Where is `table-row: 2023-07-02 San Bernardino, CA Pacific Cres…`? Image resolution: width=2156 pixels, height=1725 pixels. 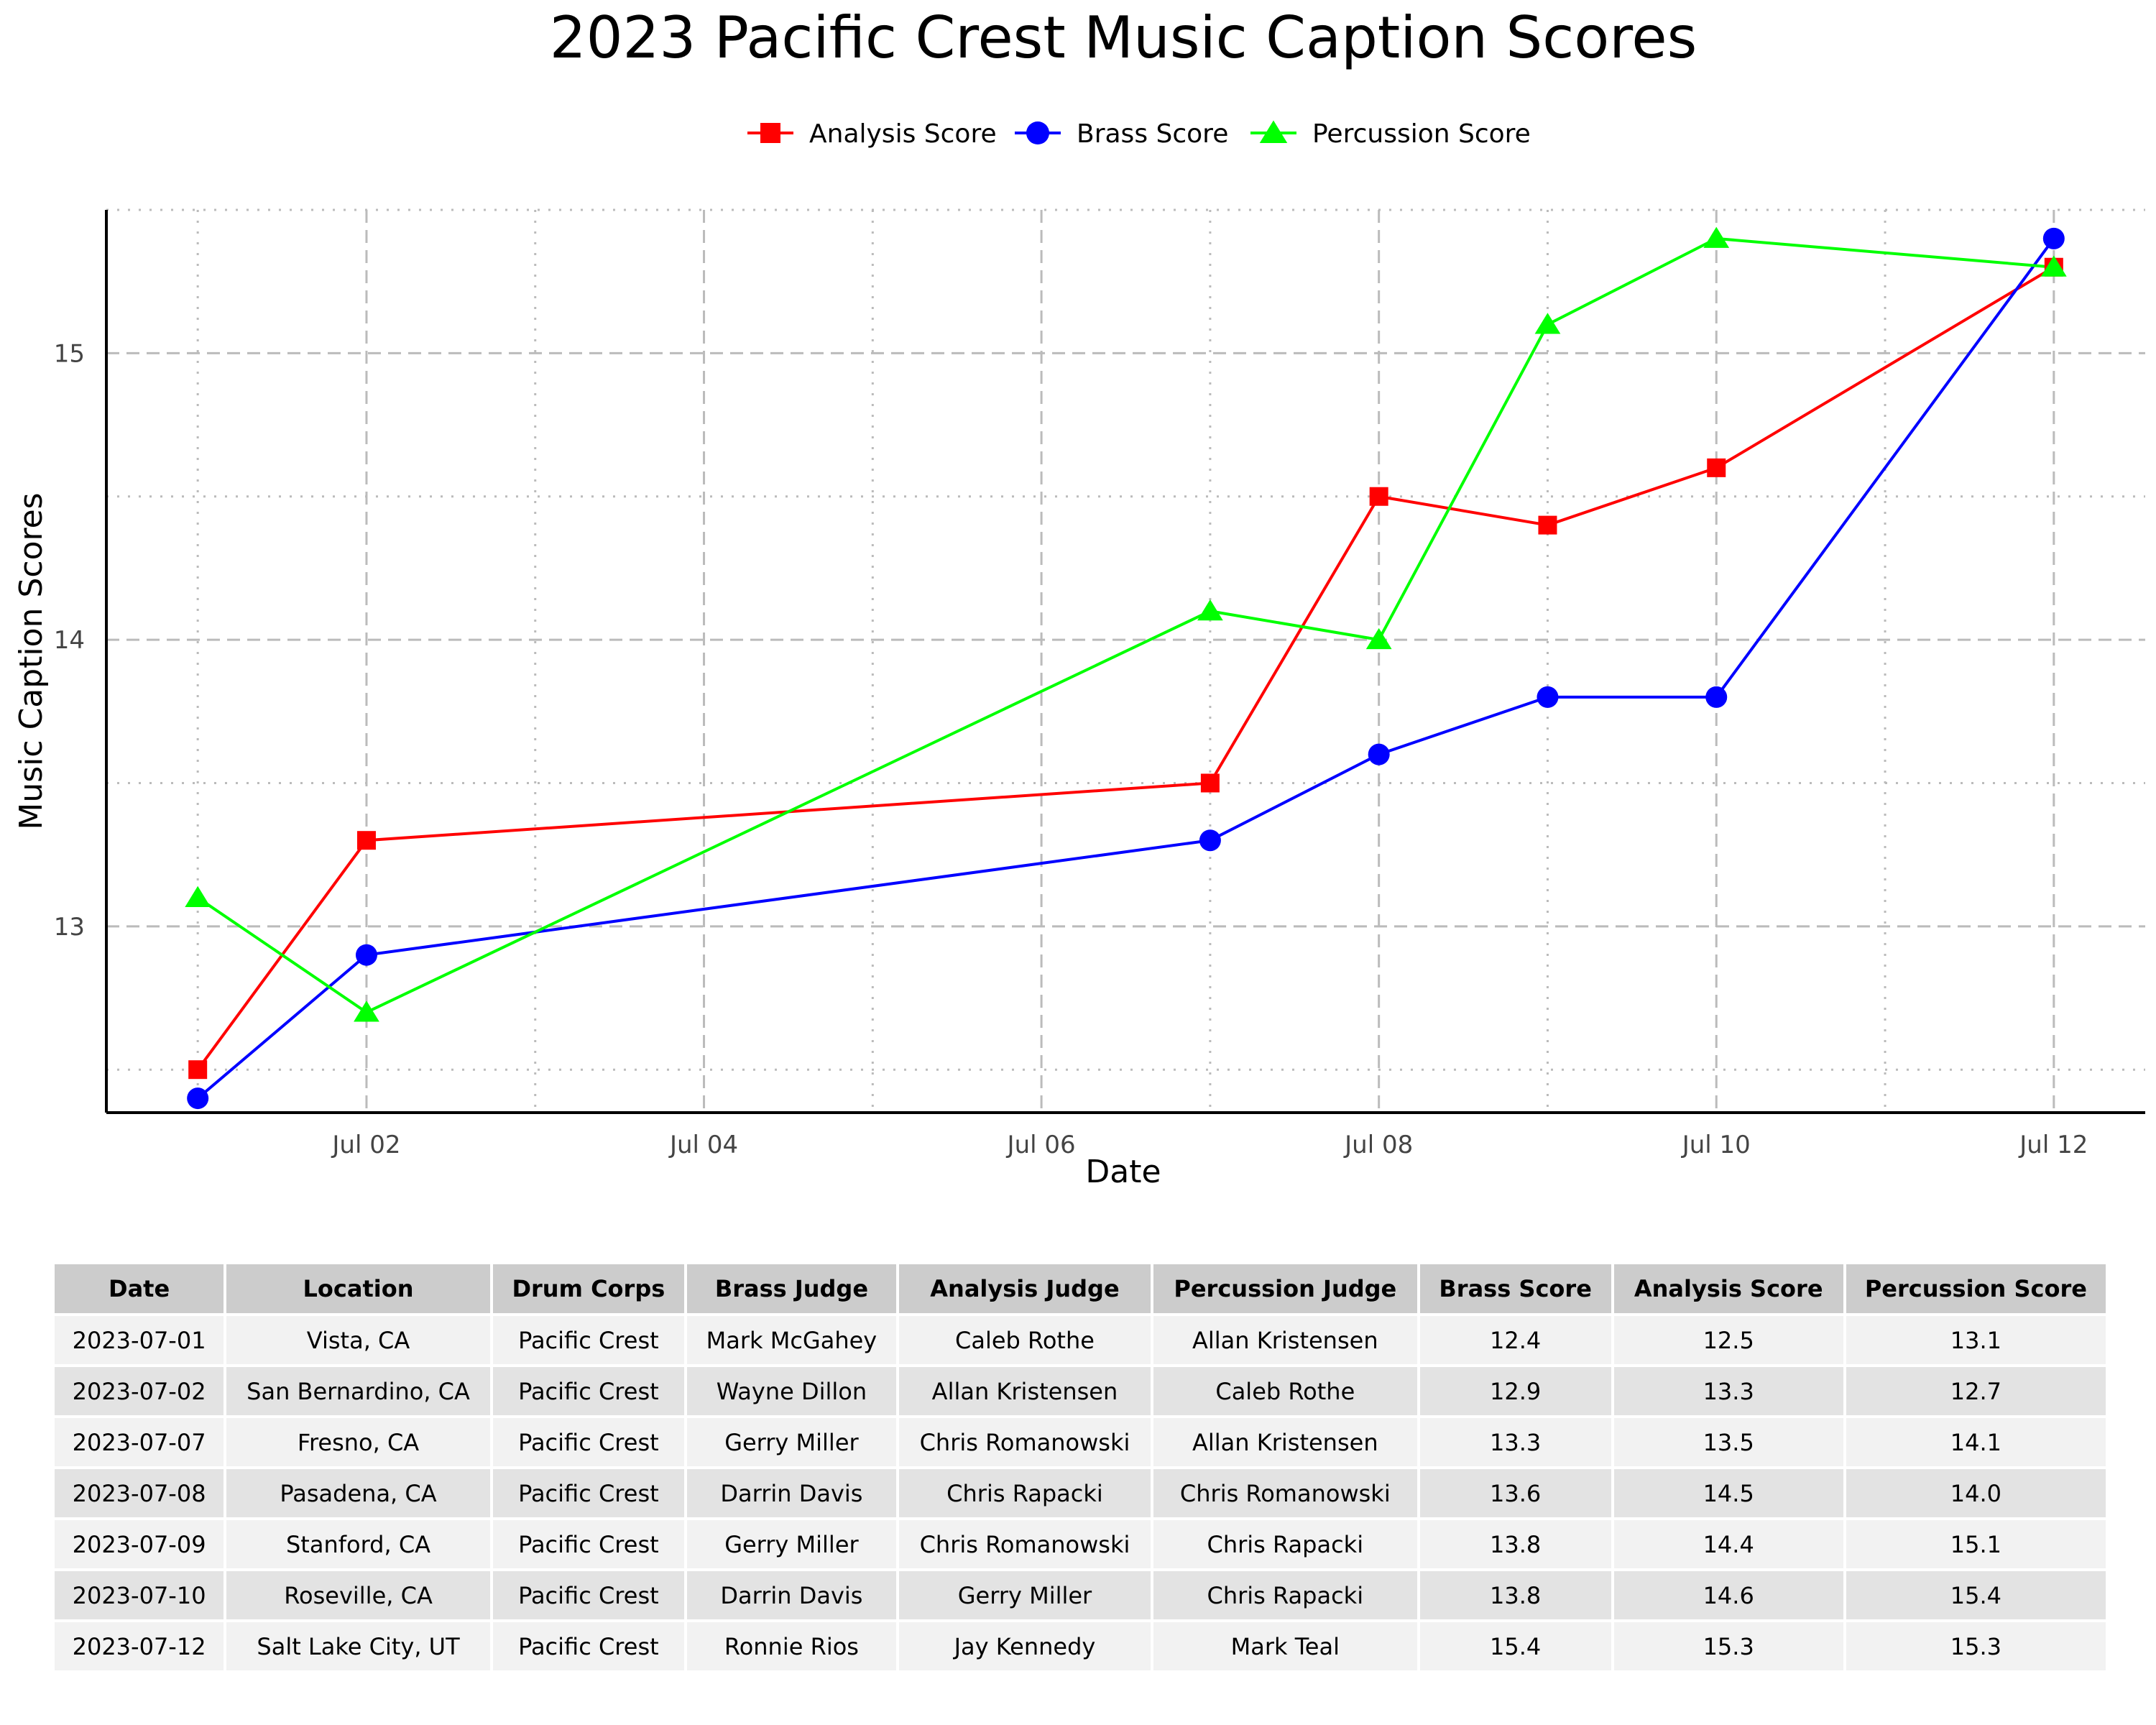
table-row: 2023-07-02 San Bernardino, CA Pacific Cres… is located at coordinates (1080, 1391).